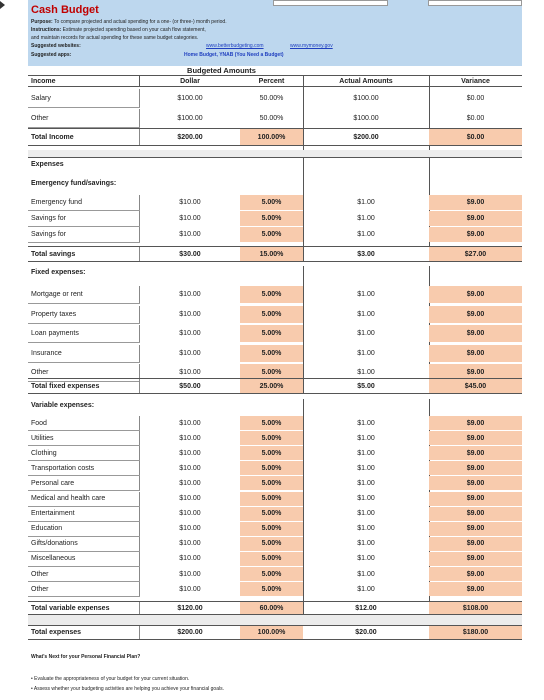  What do you see at coordinates (475, 608) in the screenshot?
I see `variance-cell: $108.00` at bounding box center [475, 608].